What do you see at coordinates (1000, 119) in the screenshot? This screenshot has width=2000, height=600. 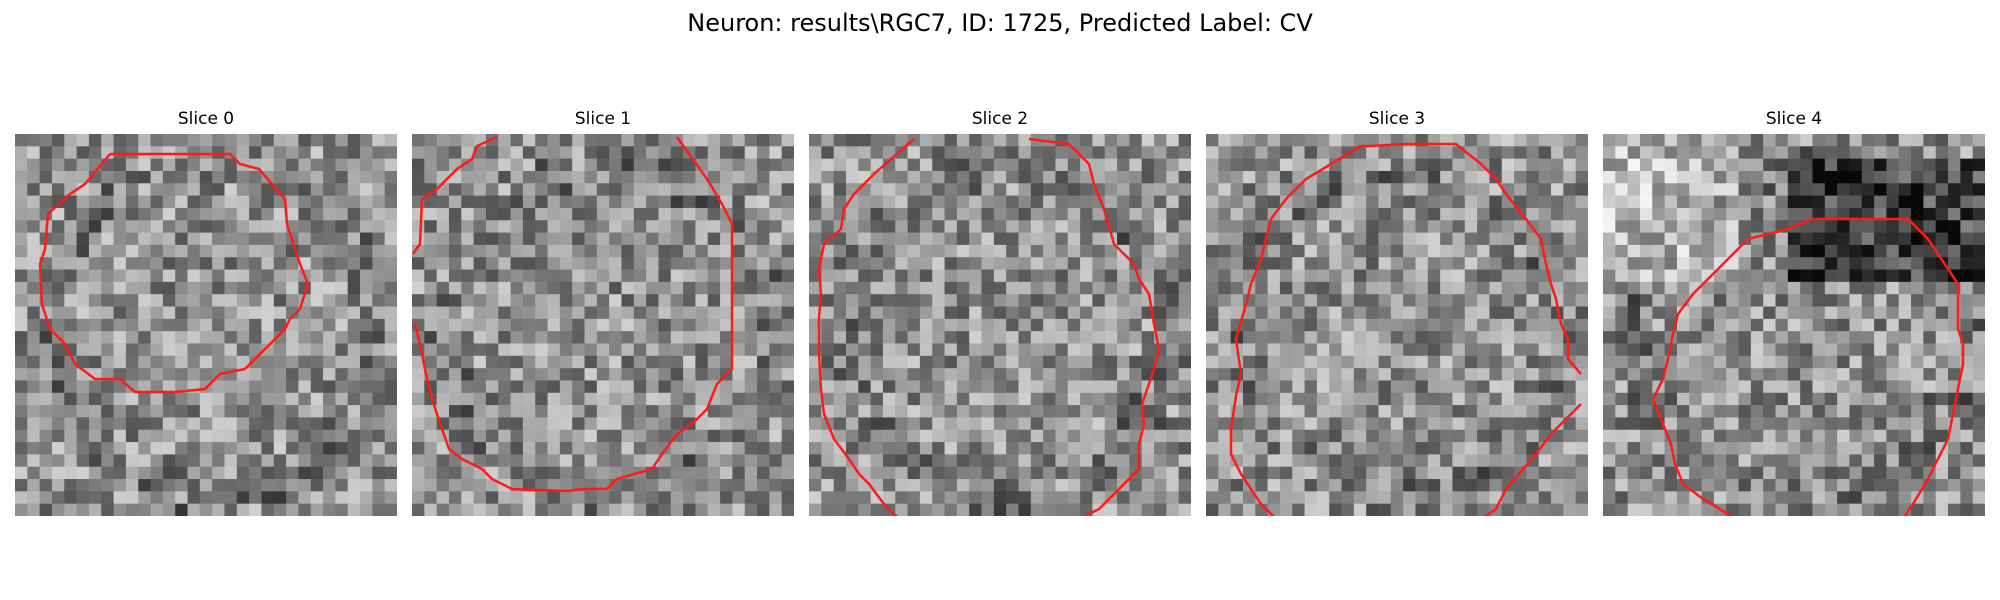 I see `slice-title-2: Slice 2` at bounding box center [1000, 119].